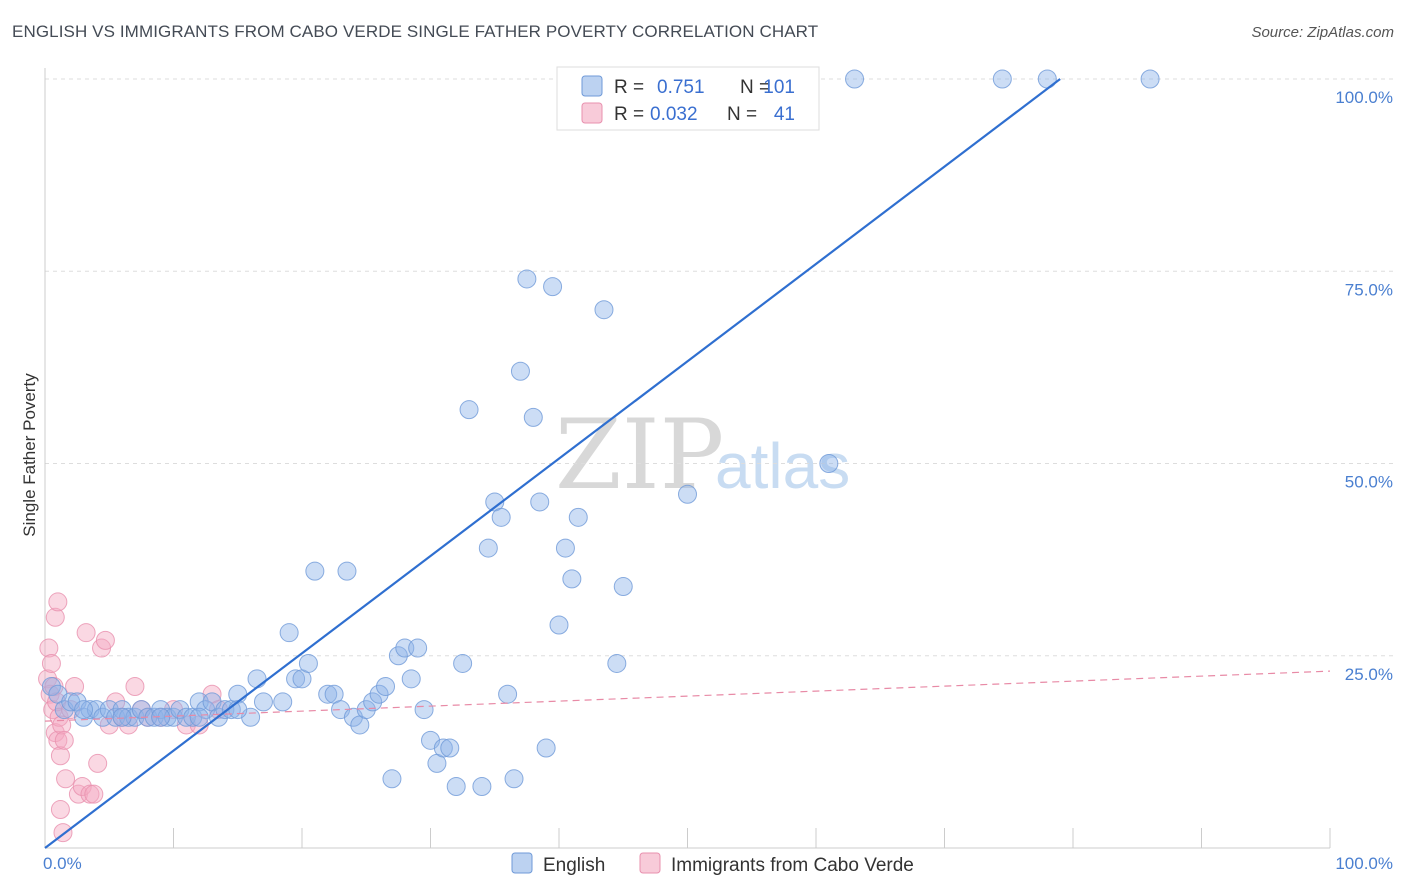 The image size is (1406, 892). What do you see at coordinates (681, 87) in the screenshot?
I see `legend-r-english: 0.751` at bounding box center [681, 87].